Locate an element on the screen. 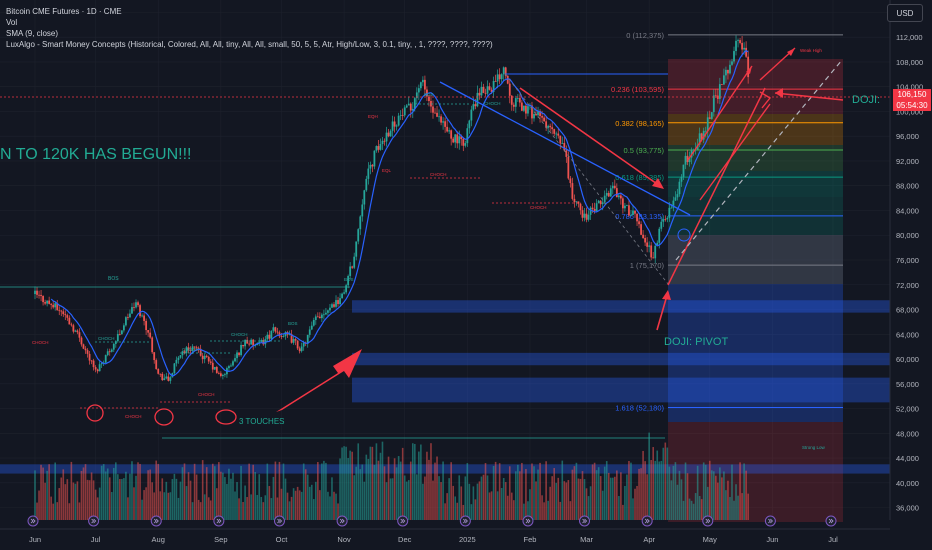 The width and height of the screenshot is (932, 550). time-tick-label: 2025 is located at coordinates (467, 539).